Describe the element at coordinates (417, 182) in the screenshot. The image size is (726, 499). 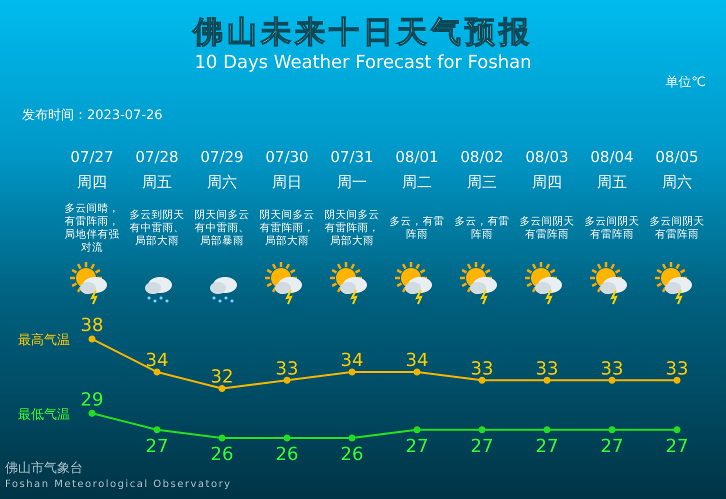
I see `text: 周二` at that location.